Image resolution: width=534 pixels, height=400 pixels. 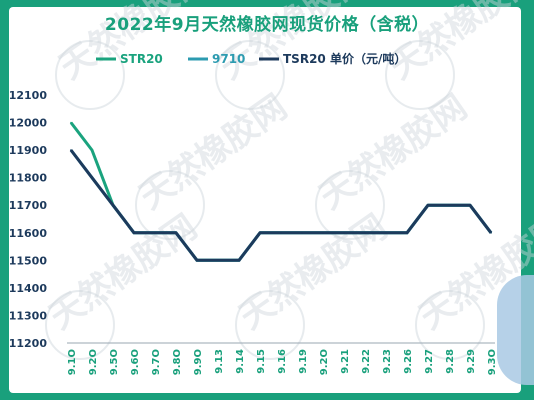 I want to click on y-tick-label: 11400, so click(x=28, y=288).